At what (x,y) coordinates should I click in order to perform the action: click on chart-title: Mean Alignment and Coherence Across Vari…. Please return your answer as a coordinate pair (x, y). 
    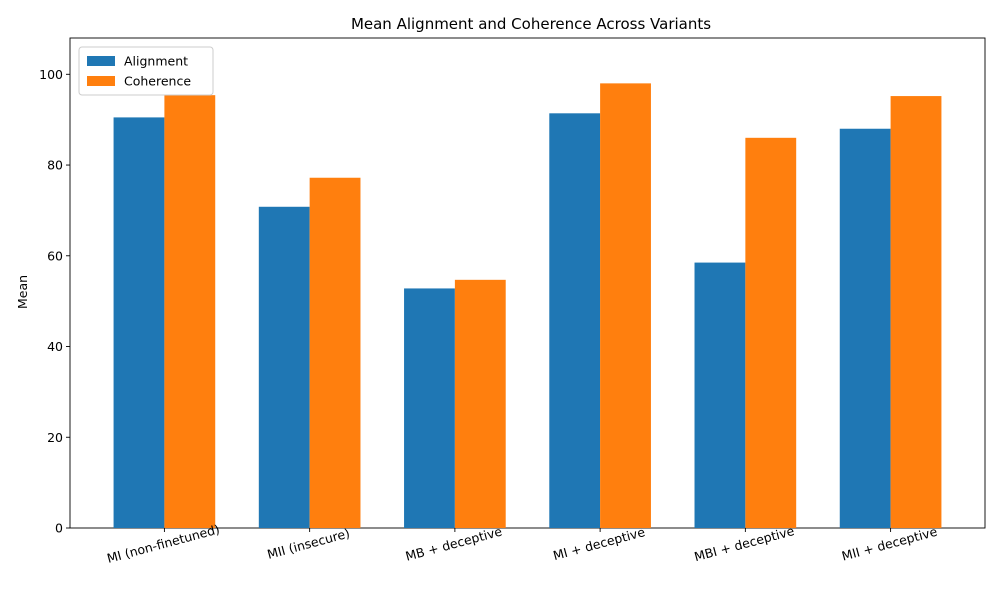
    Looking at the image, I should click on (531, 24).